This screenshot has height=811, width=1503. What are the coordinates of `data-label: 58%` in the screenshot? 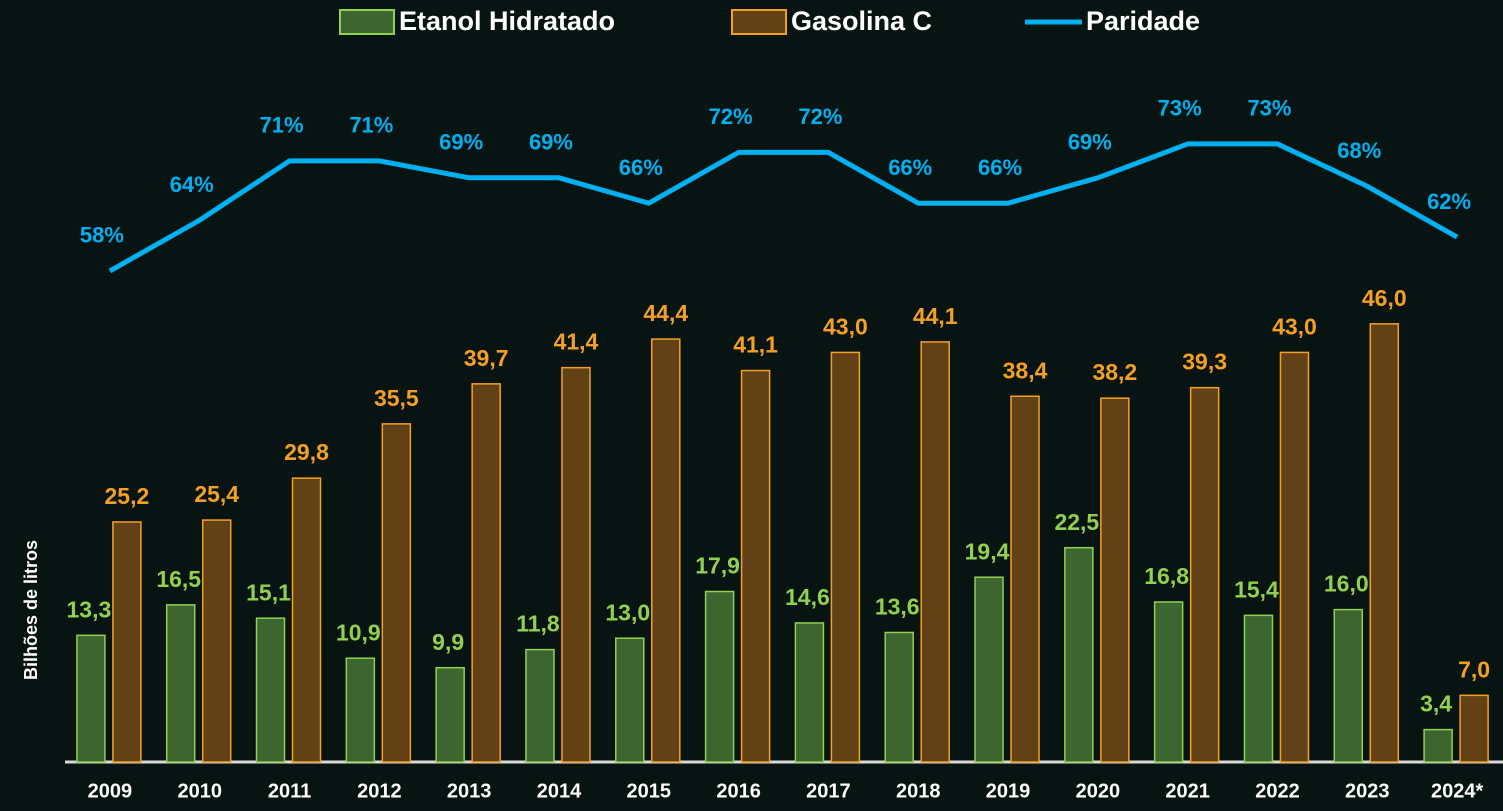 It's located at (102, 235).